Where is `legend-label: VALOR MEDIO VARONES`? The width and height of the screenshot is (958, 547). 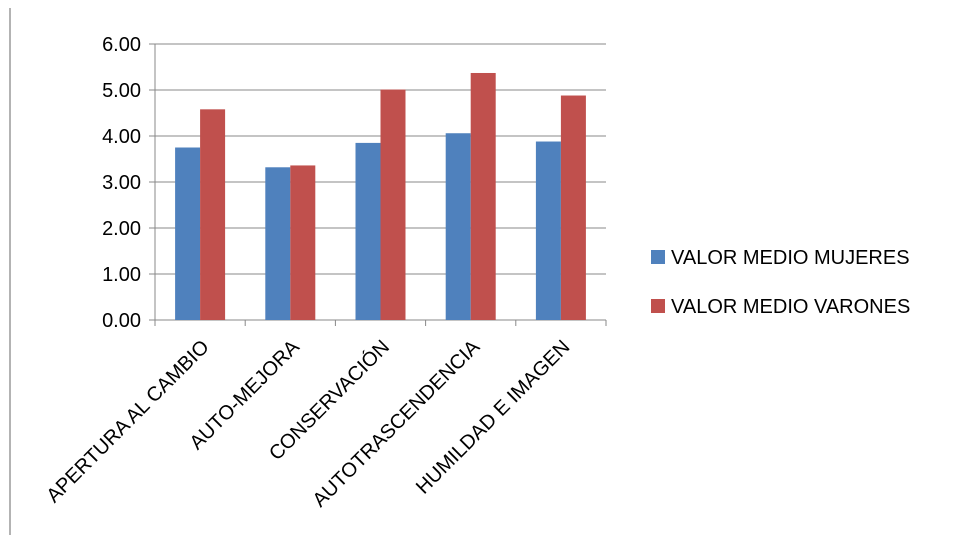
legend-label: VALOR MEDIO VARONES is located at coordinates (790, 307).